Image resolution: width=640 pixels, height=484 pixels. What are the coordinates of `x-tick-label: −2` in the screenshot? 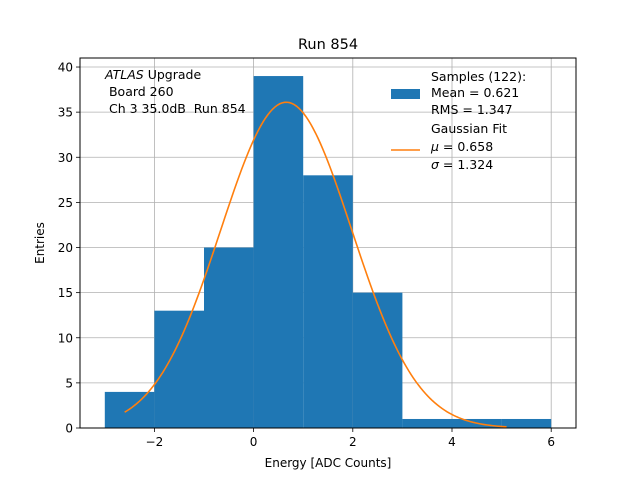 It's located at (155, 442).